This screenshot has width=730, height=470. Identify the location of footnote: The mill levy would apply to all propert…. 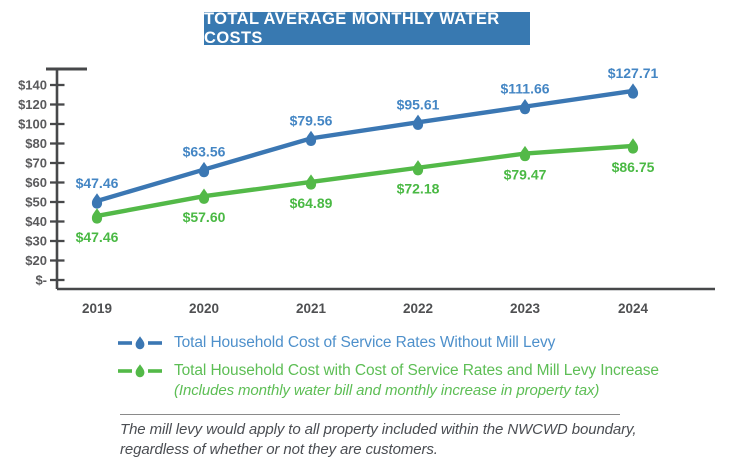
(380, 439).